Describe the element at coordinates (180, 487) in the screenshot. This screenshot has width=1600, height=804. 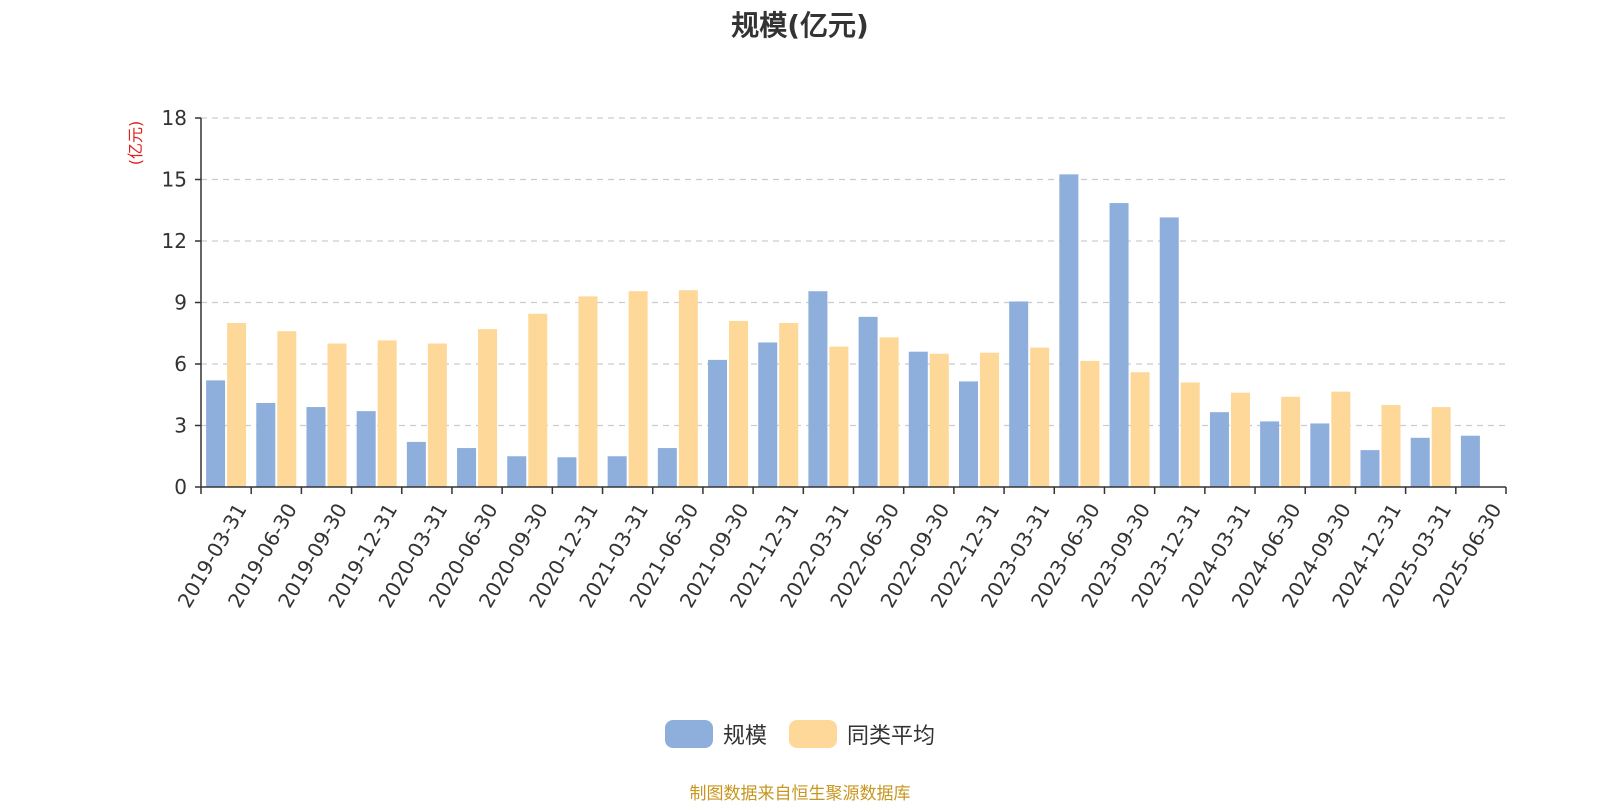
I see `y-tick-label: 0` at that location.